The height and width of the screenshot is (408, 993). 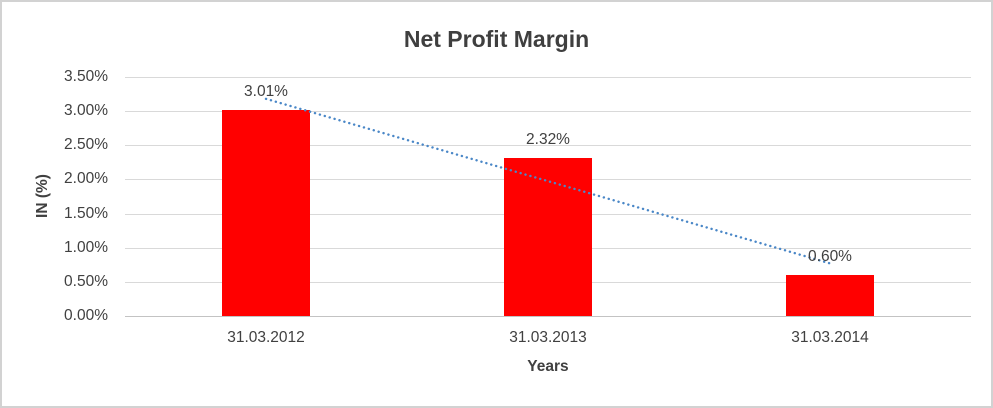 I want to click on y-tick-label: 0.00%, so click(x=86, y=315).